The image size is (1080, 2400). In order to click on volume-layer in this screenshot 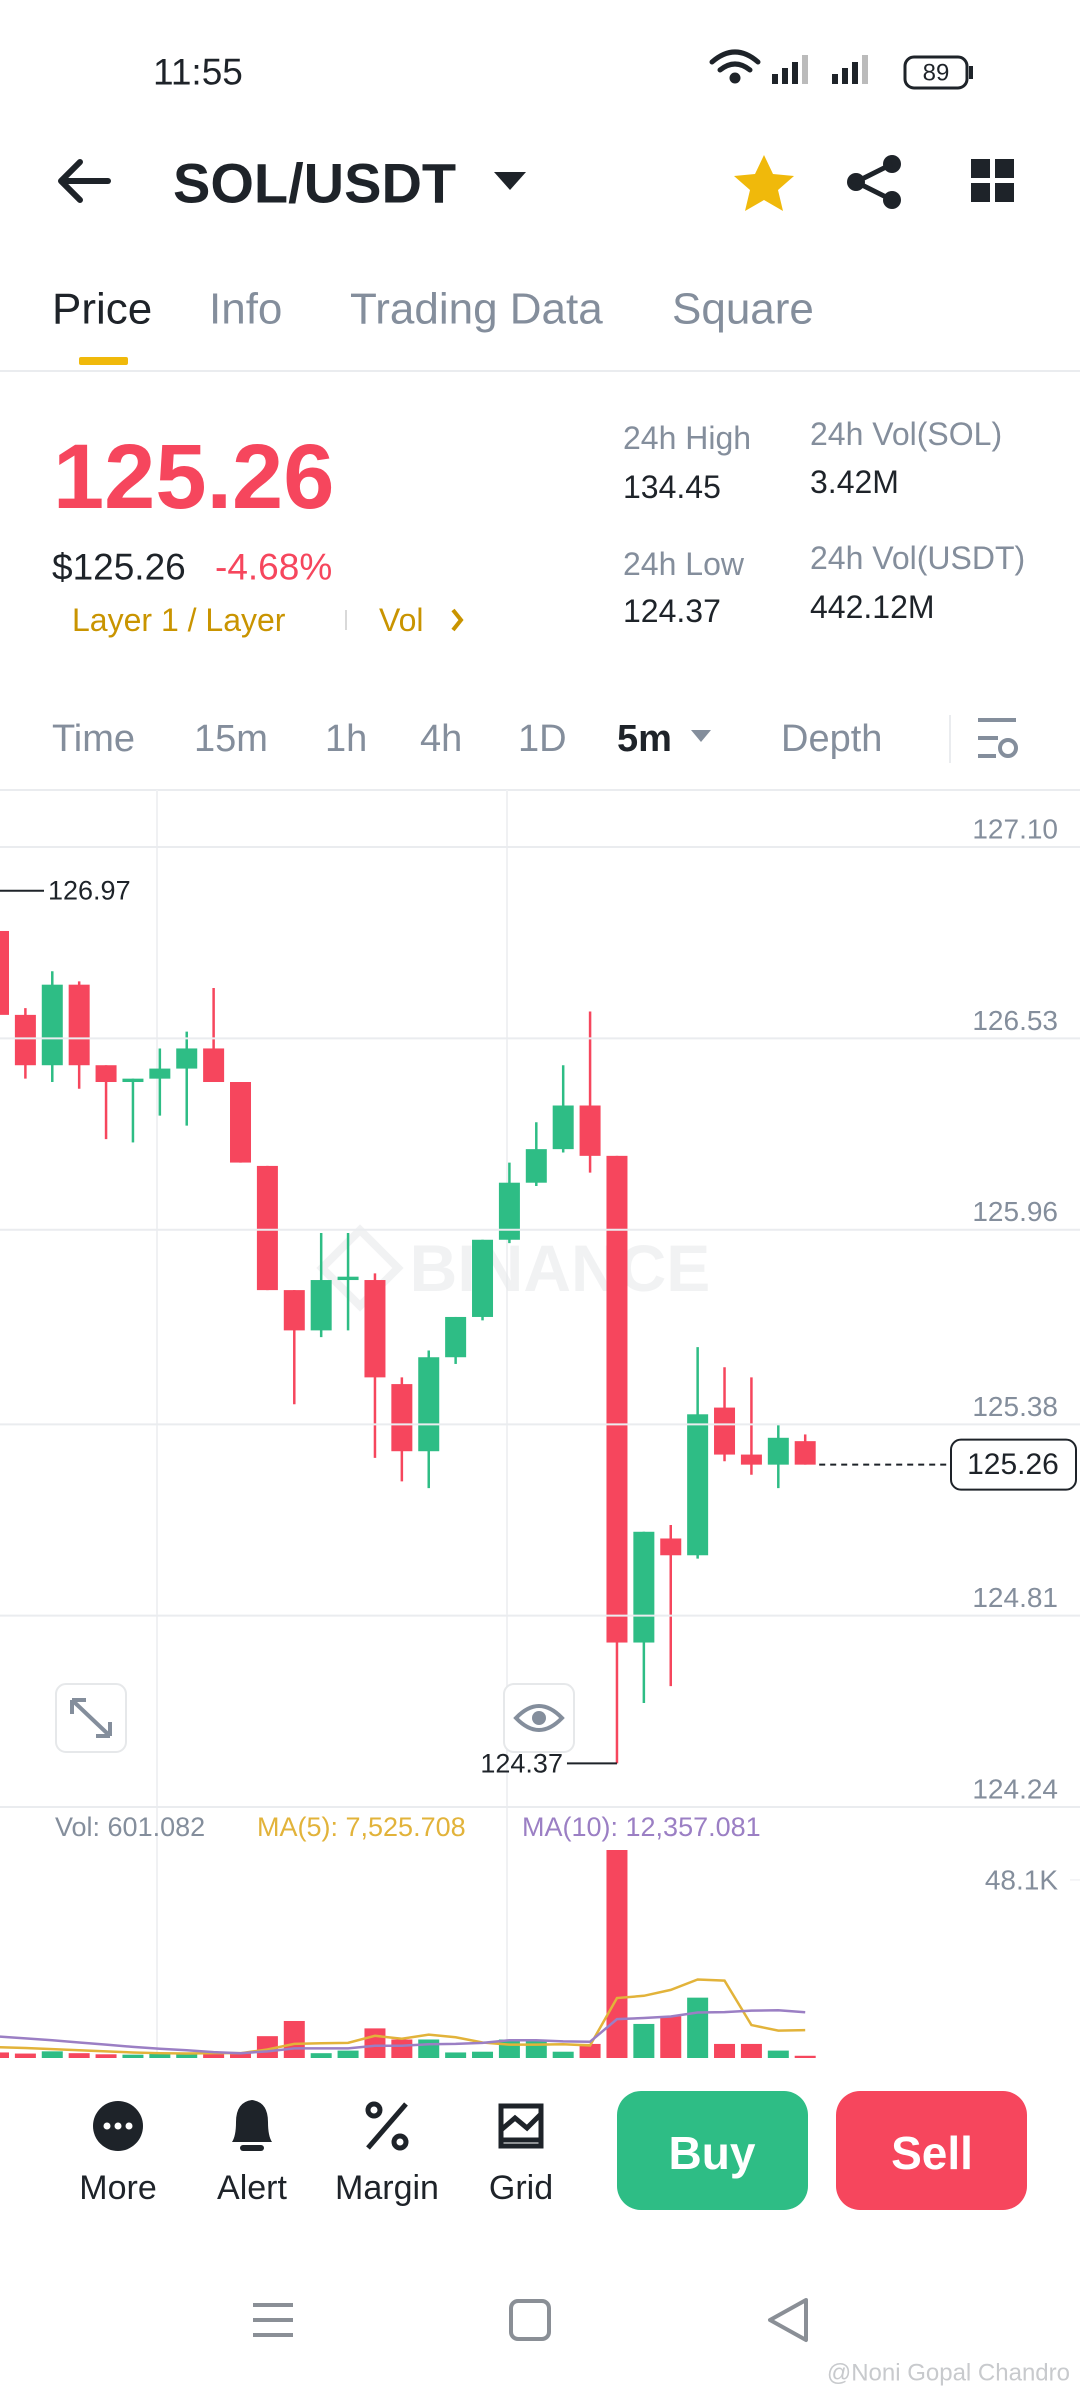, I will do `click(408, 1954)`.